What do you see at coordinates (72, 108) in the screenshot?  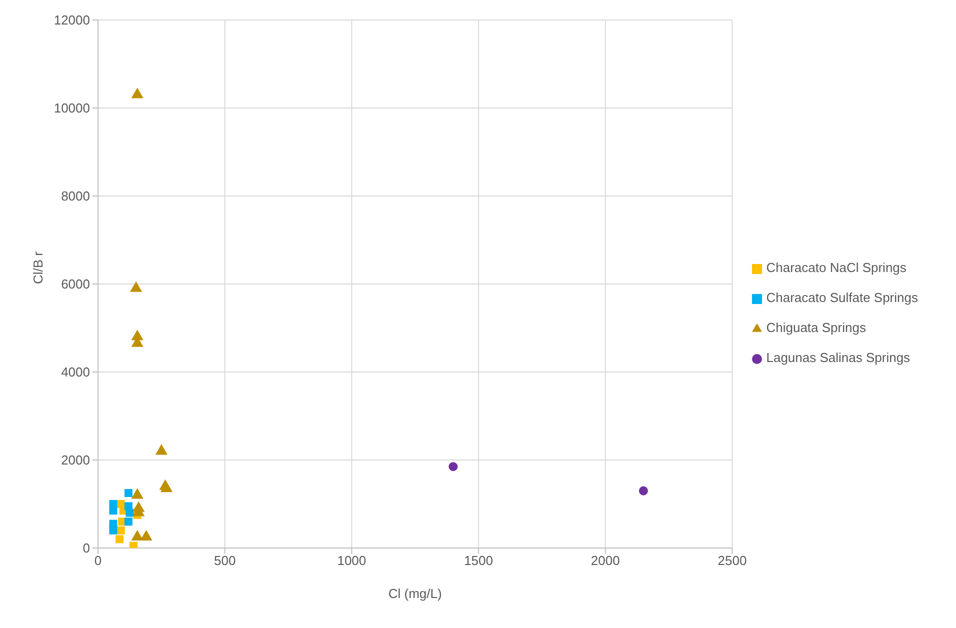 I see `y-tick-label: 10000` at bounding box center [72, 108].